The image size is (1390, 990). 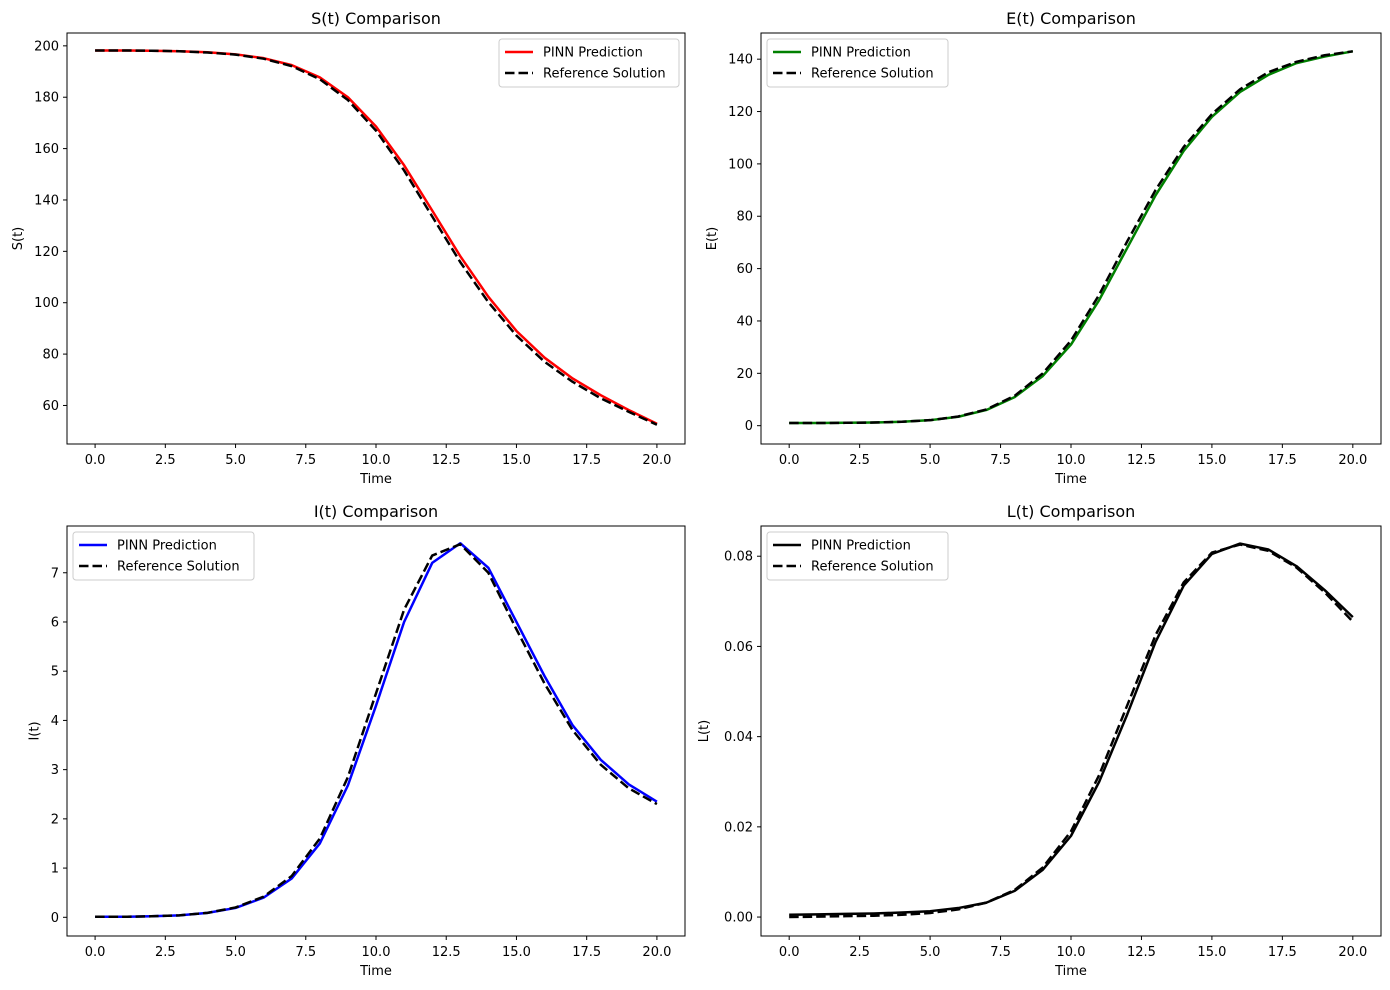 What do you see at coordinates (704, 731) in the screenshot?
I see `y-axis-label: L(t)` at bounding box center [704, 731].